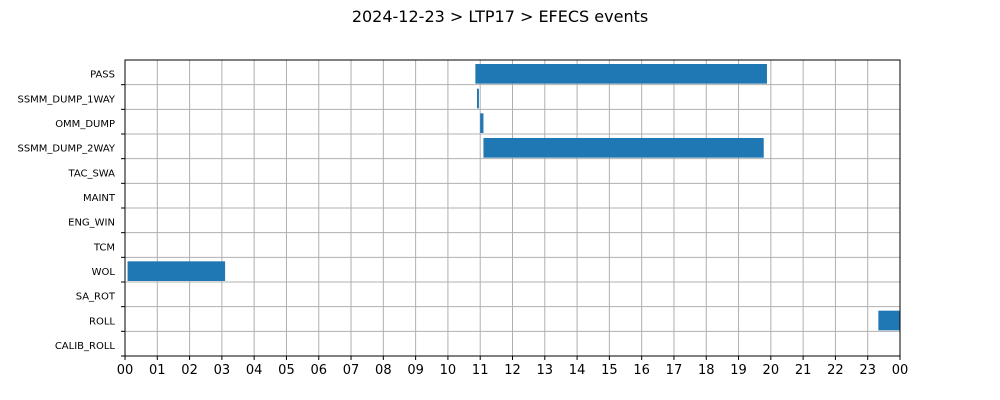 The height and width of the screenshot is (400, 1000). Describe the element at coordinates (448, 370) in the screenshot. I see `x-tick-label: 10` at that location.